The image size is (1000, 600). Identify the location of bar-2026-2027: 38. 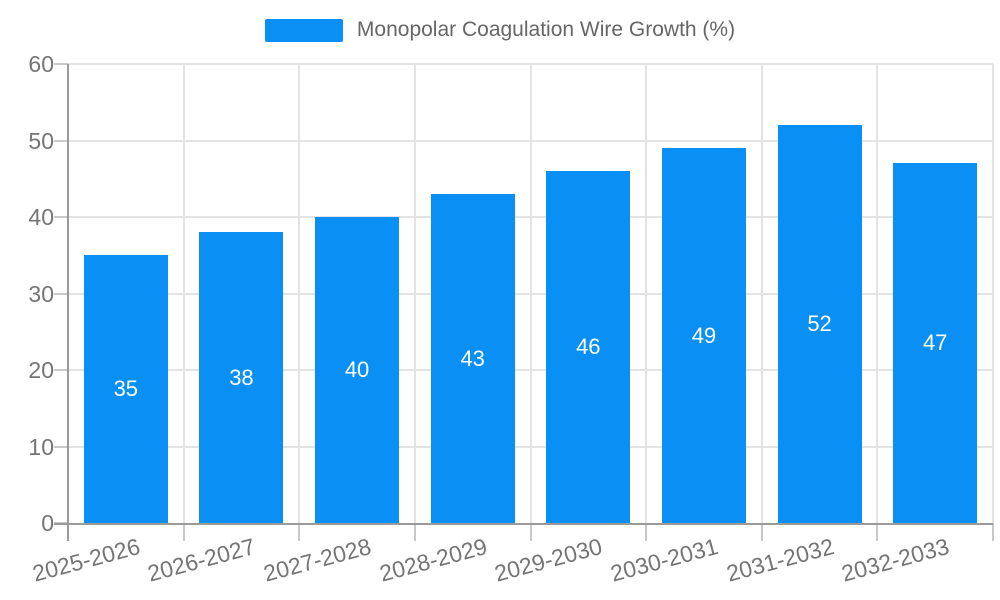
(241, 377).